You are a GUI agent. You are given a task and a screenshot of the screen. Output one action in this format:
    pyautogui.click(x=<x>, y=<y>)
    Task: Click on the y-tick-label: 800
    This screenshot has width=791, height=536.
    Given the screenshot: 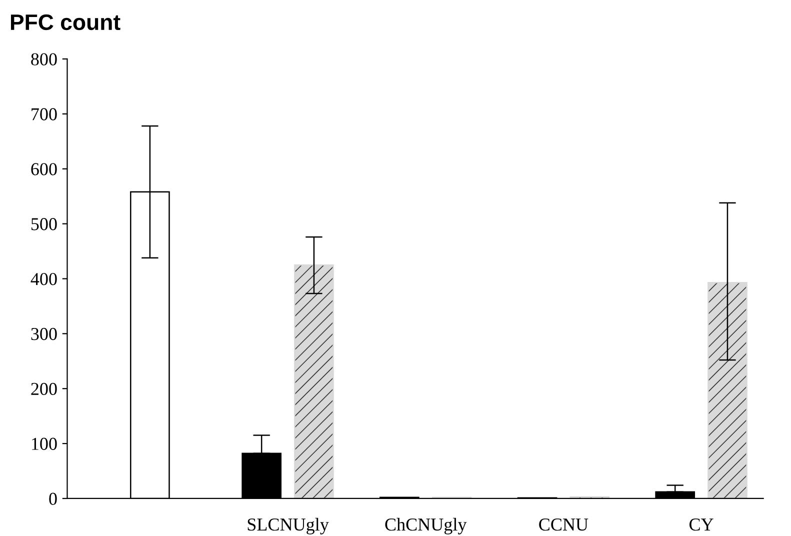 What is the action you would take?
    pyautogui.click(x=44, y=59)
    